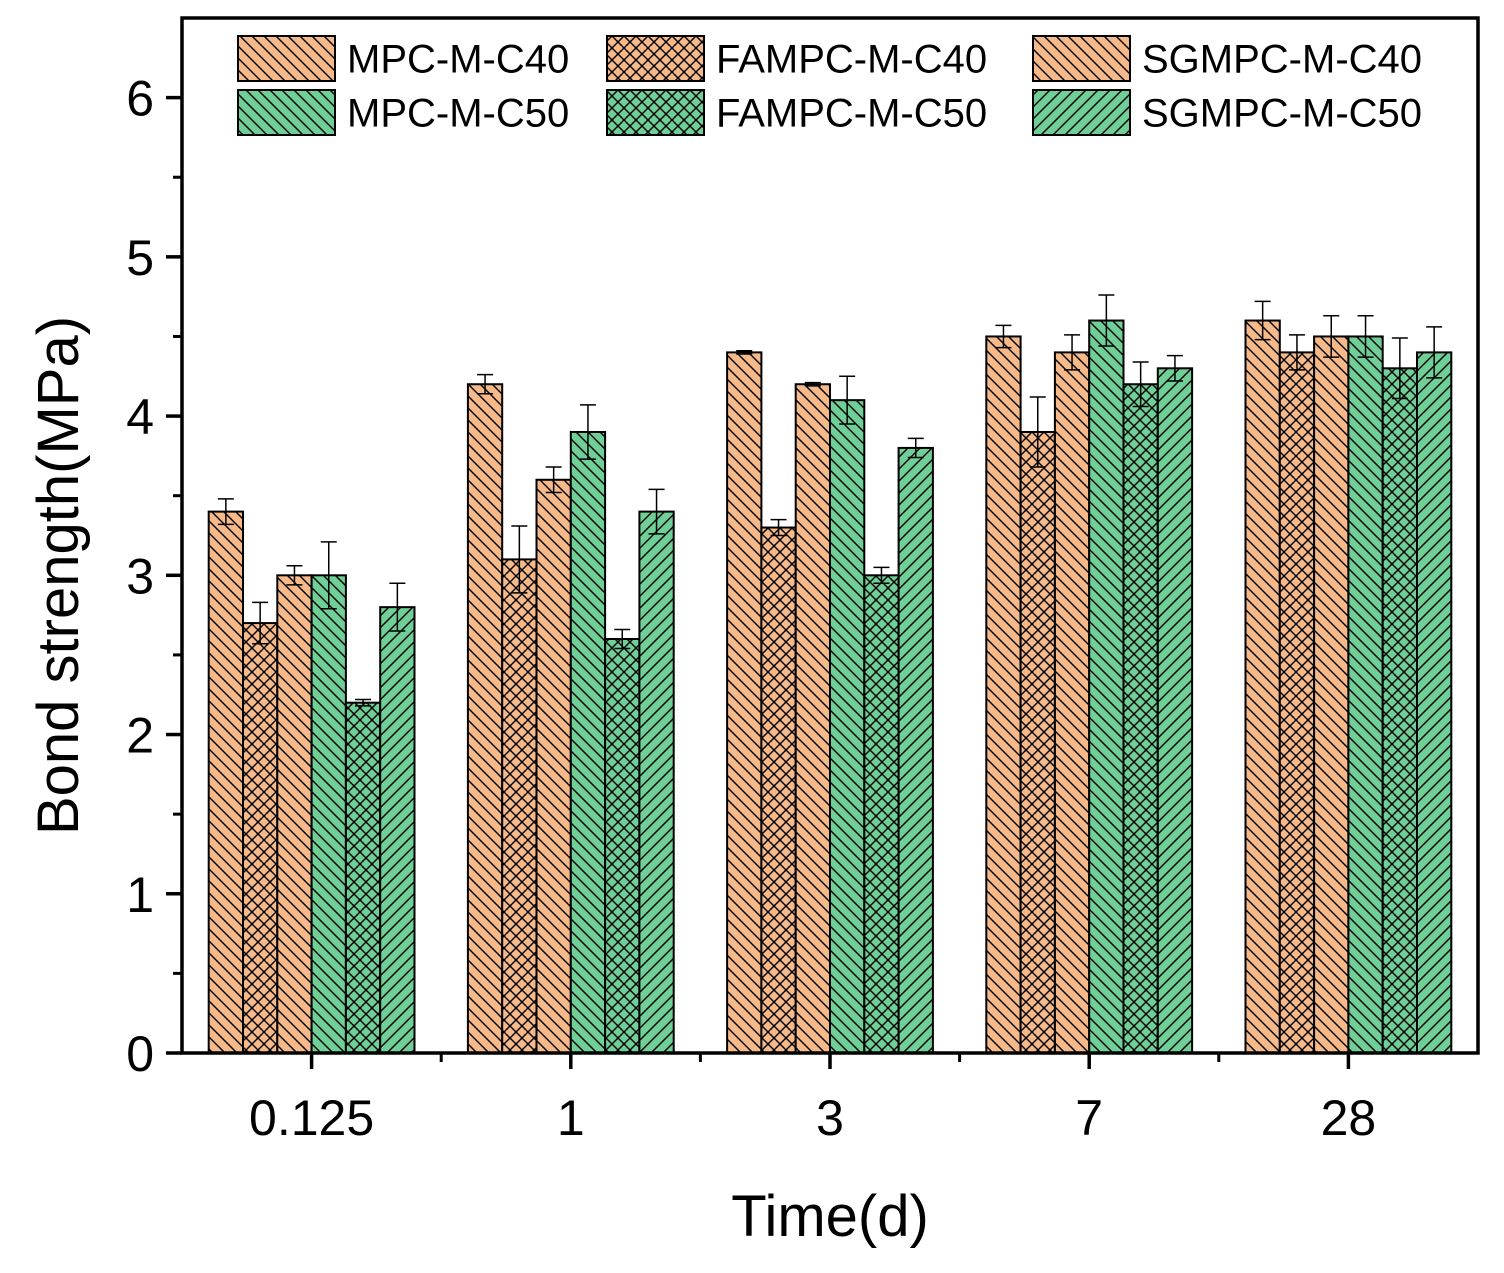 This screenshot has height=1273, width=1504. I want to click on legend-item: MPC-M-C40, so click(403, 58).